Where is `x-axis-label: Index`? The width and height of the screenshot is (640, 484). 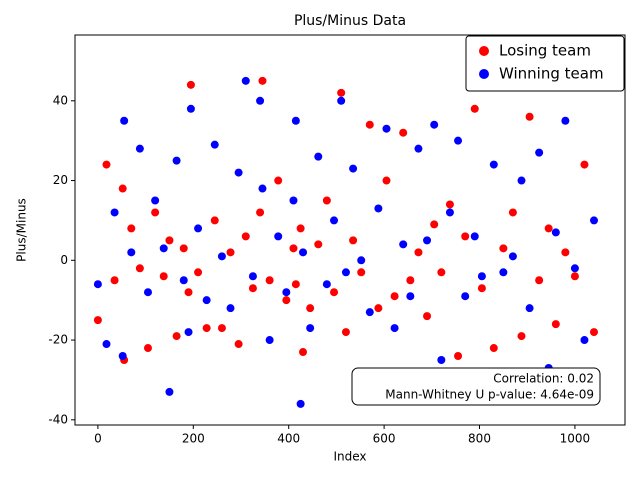
x-axis-label: Index is located at coordinates (349, 457).